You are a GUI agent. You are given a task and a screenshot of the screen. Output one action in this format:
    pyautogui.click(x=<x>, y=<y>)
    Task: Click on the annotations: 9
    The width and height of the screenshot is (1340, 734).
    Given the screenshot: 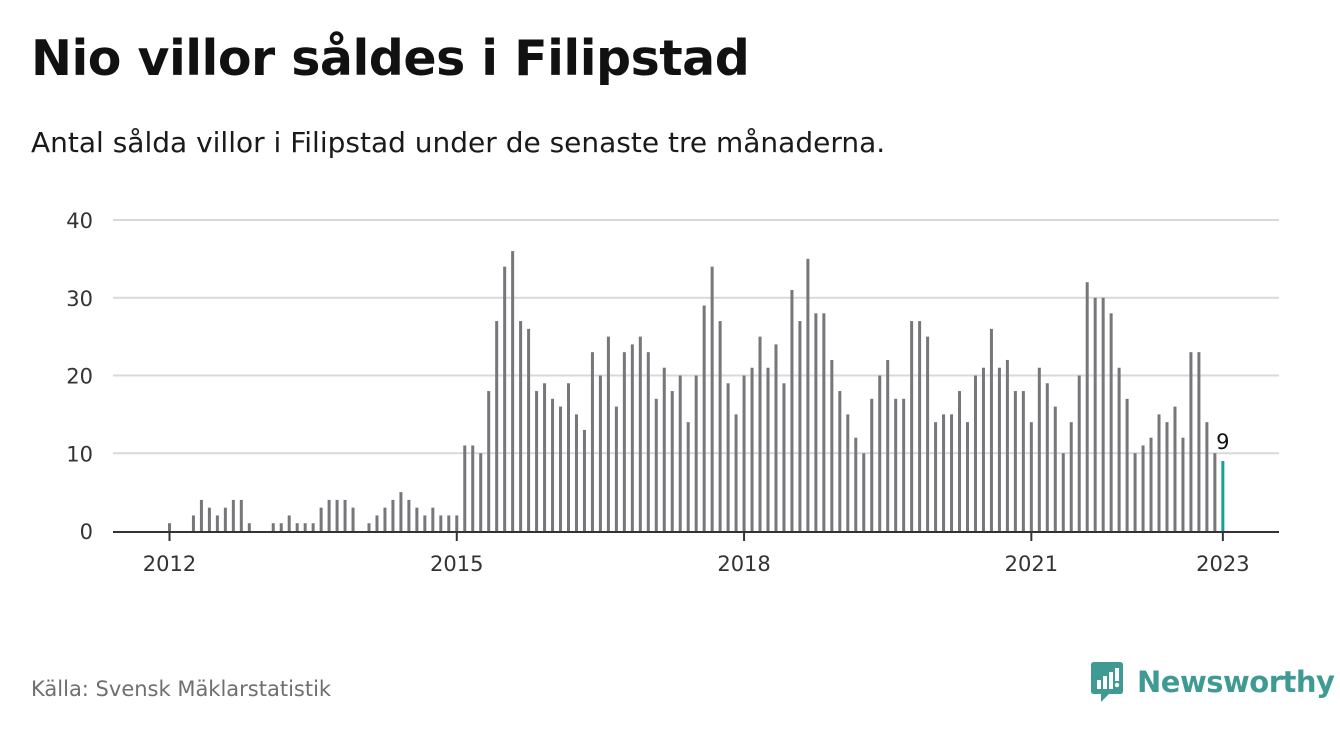 What is the action you would take?
    pyautogui.click(x=1222, y=442)
    